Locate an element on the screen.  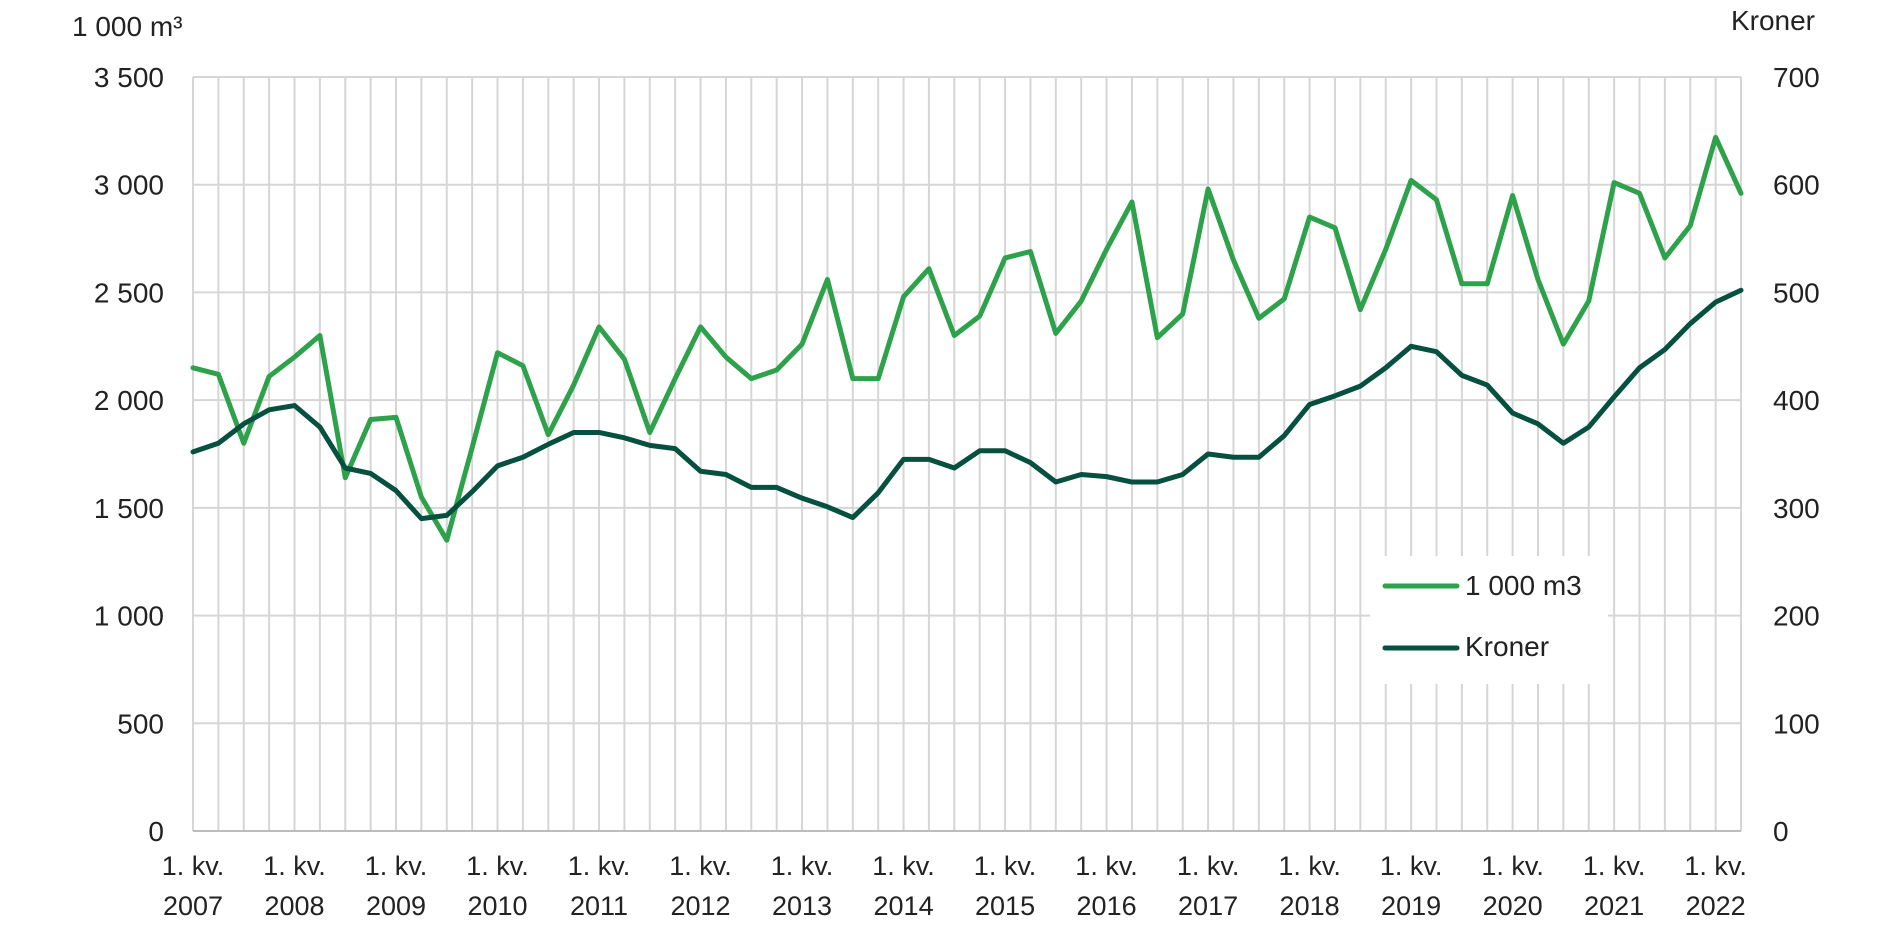
left-tick-label: 3 500 is located at coordinates (129, 77).